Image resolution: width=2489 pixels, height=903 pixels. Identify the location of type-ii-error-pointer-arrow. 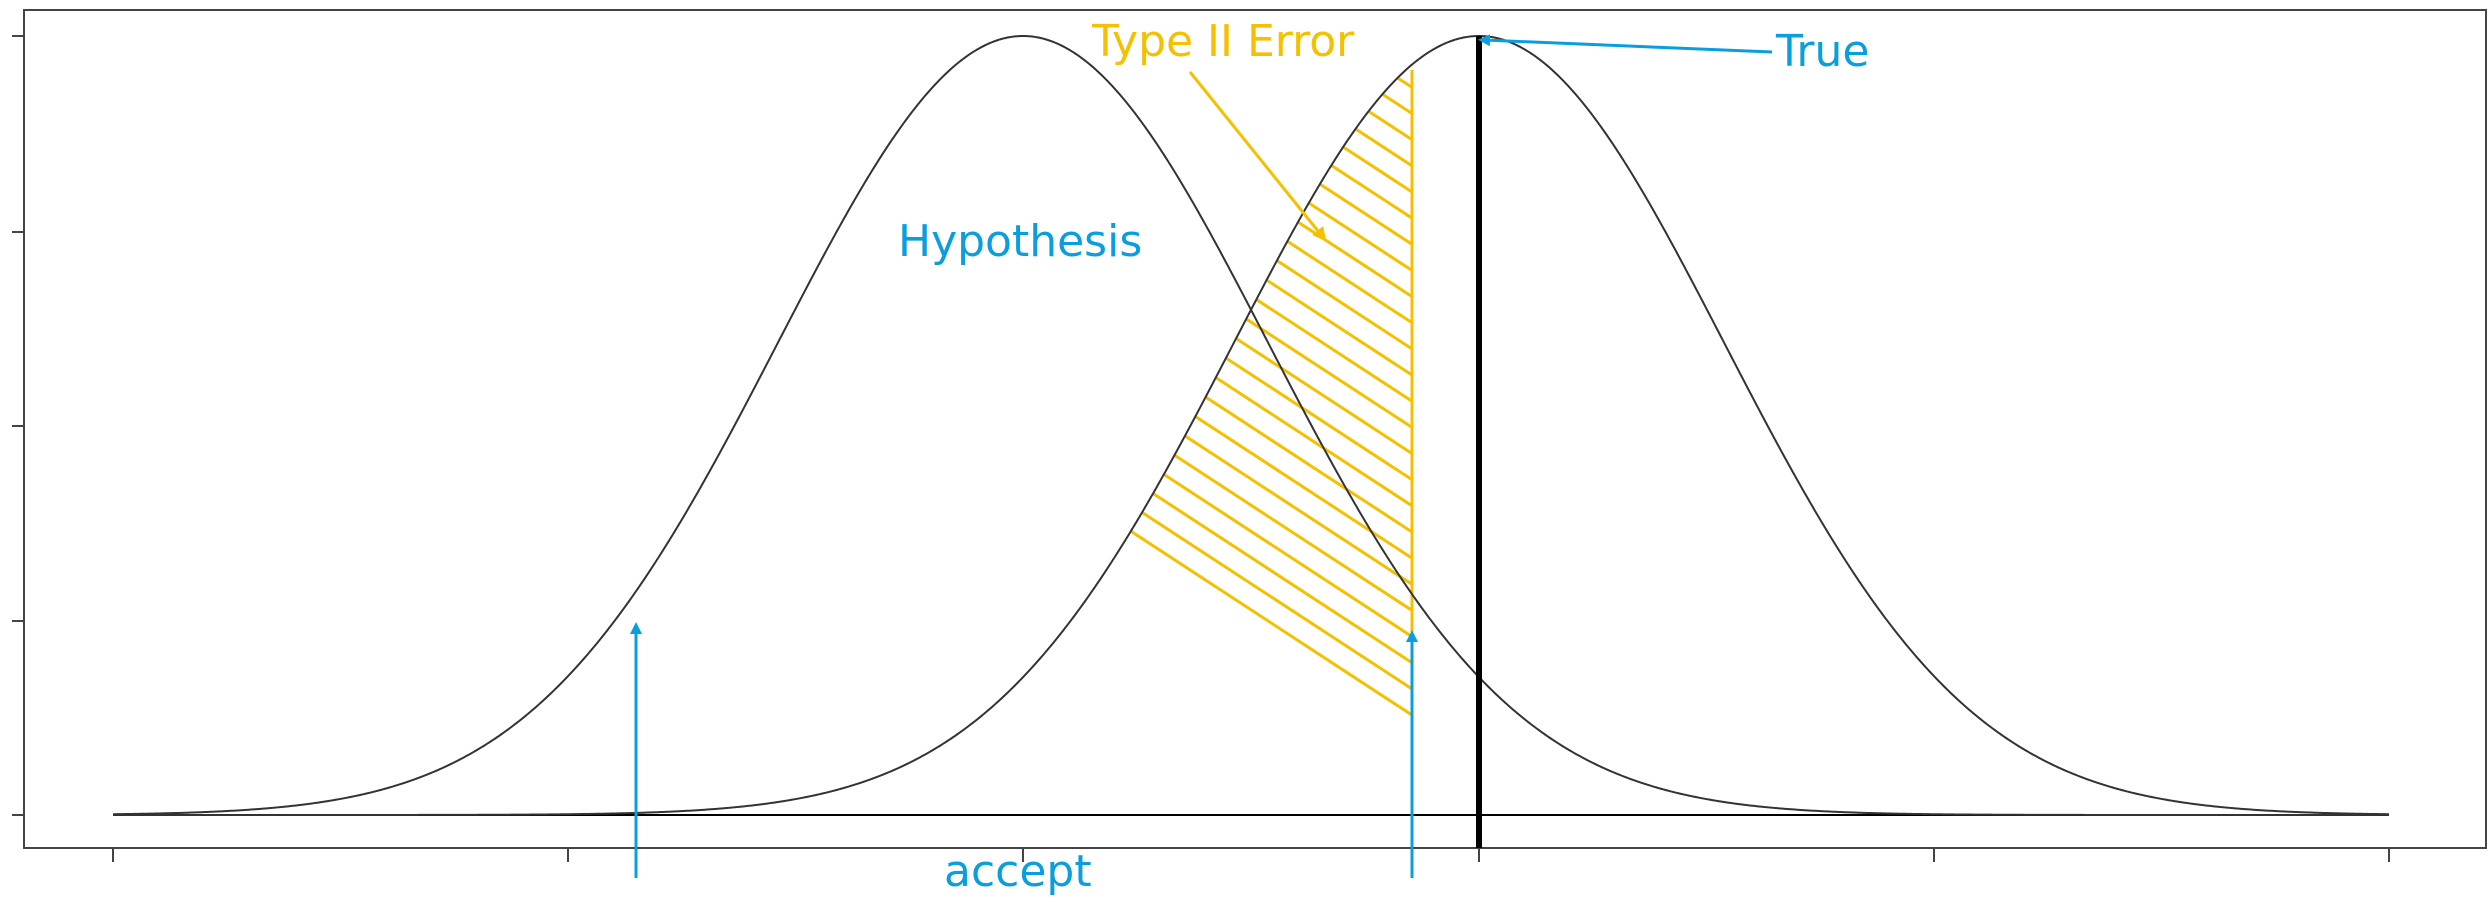
(1257, 156).